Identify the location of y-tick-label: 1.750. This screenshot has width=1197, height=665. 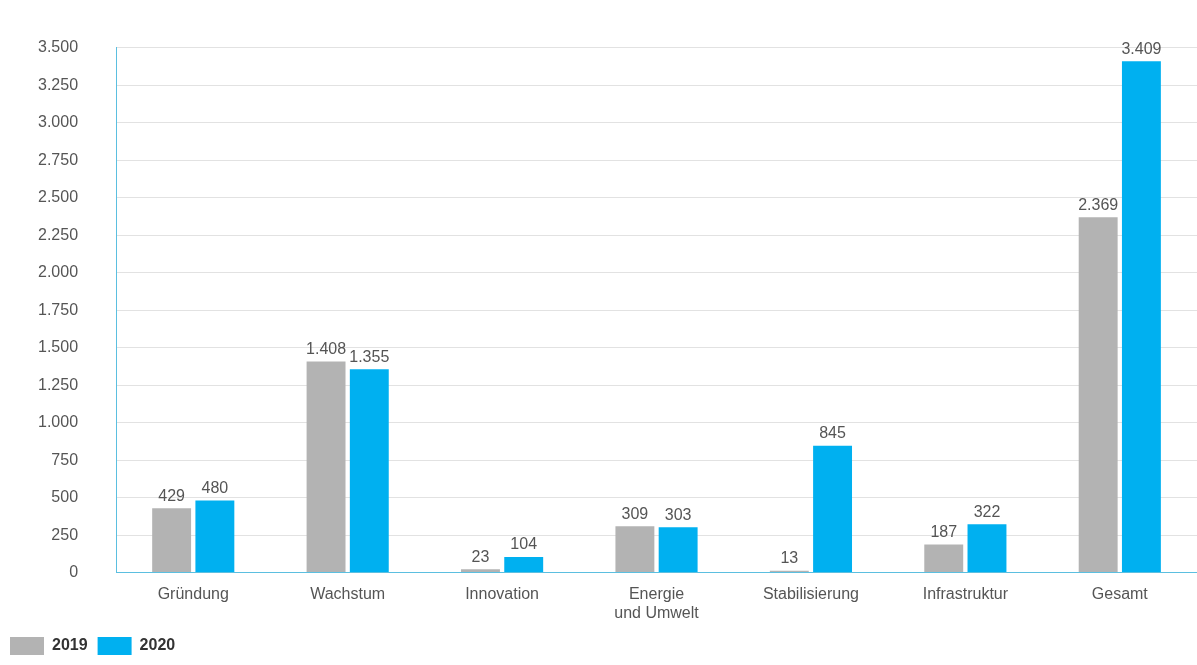
(58, 309).